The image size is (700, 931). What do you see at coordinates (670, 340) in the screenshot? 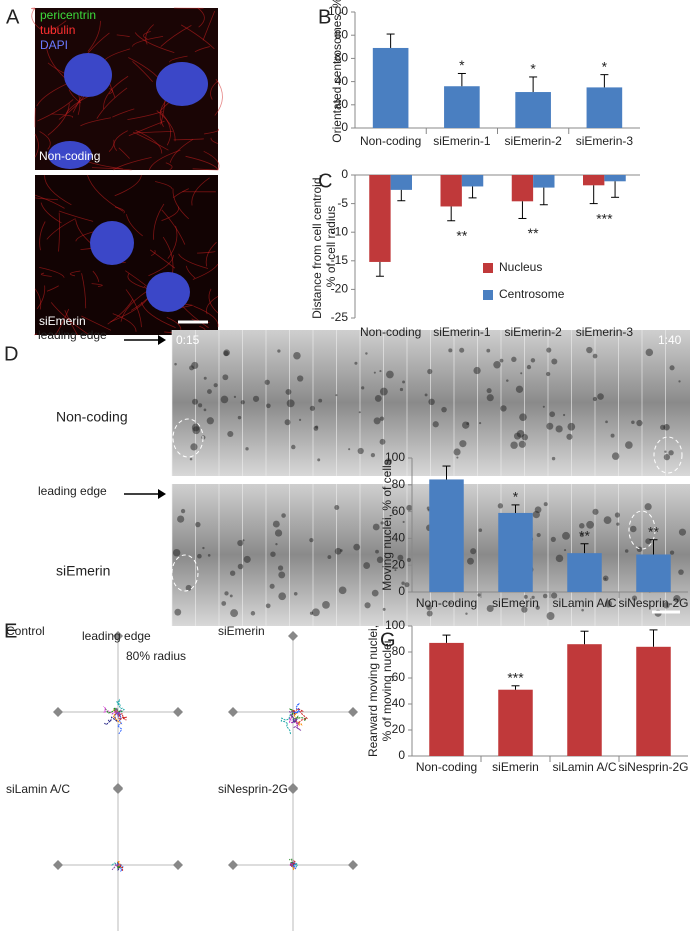
I see `time-label: 1:40` at bounding box center [670, 340].